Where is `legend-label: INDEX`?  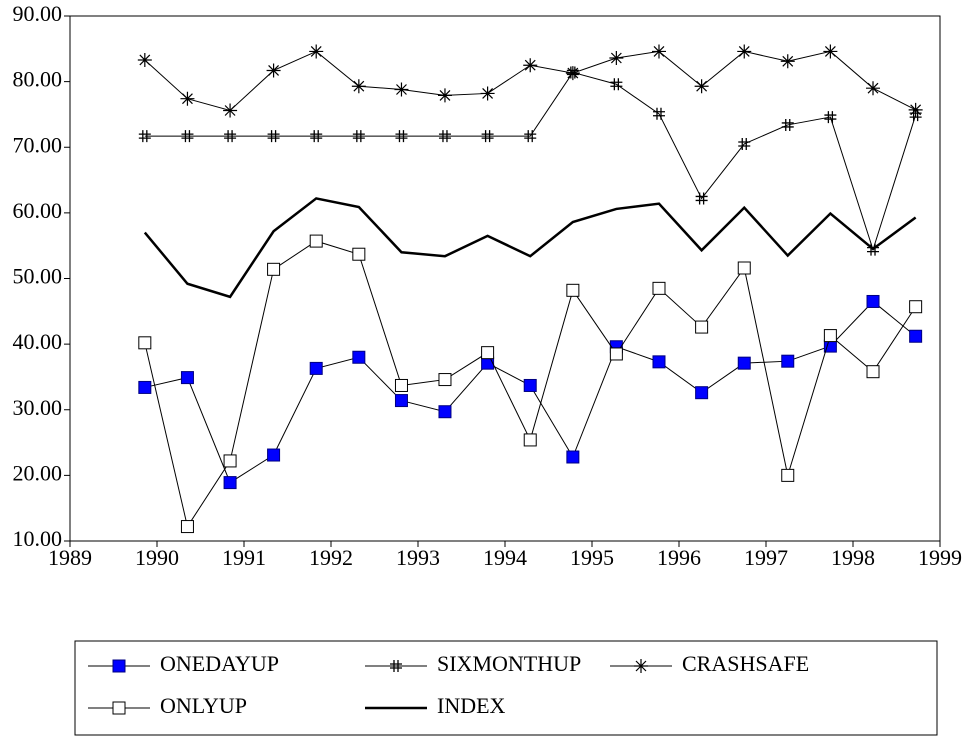
legend-label: INDEX is located at coordinates (471, 705).